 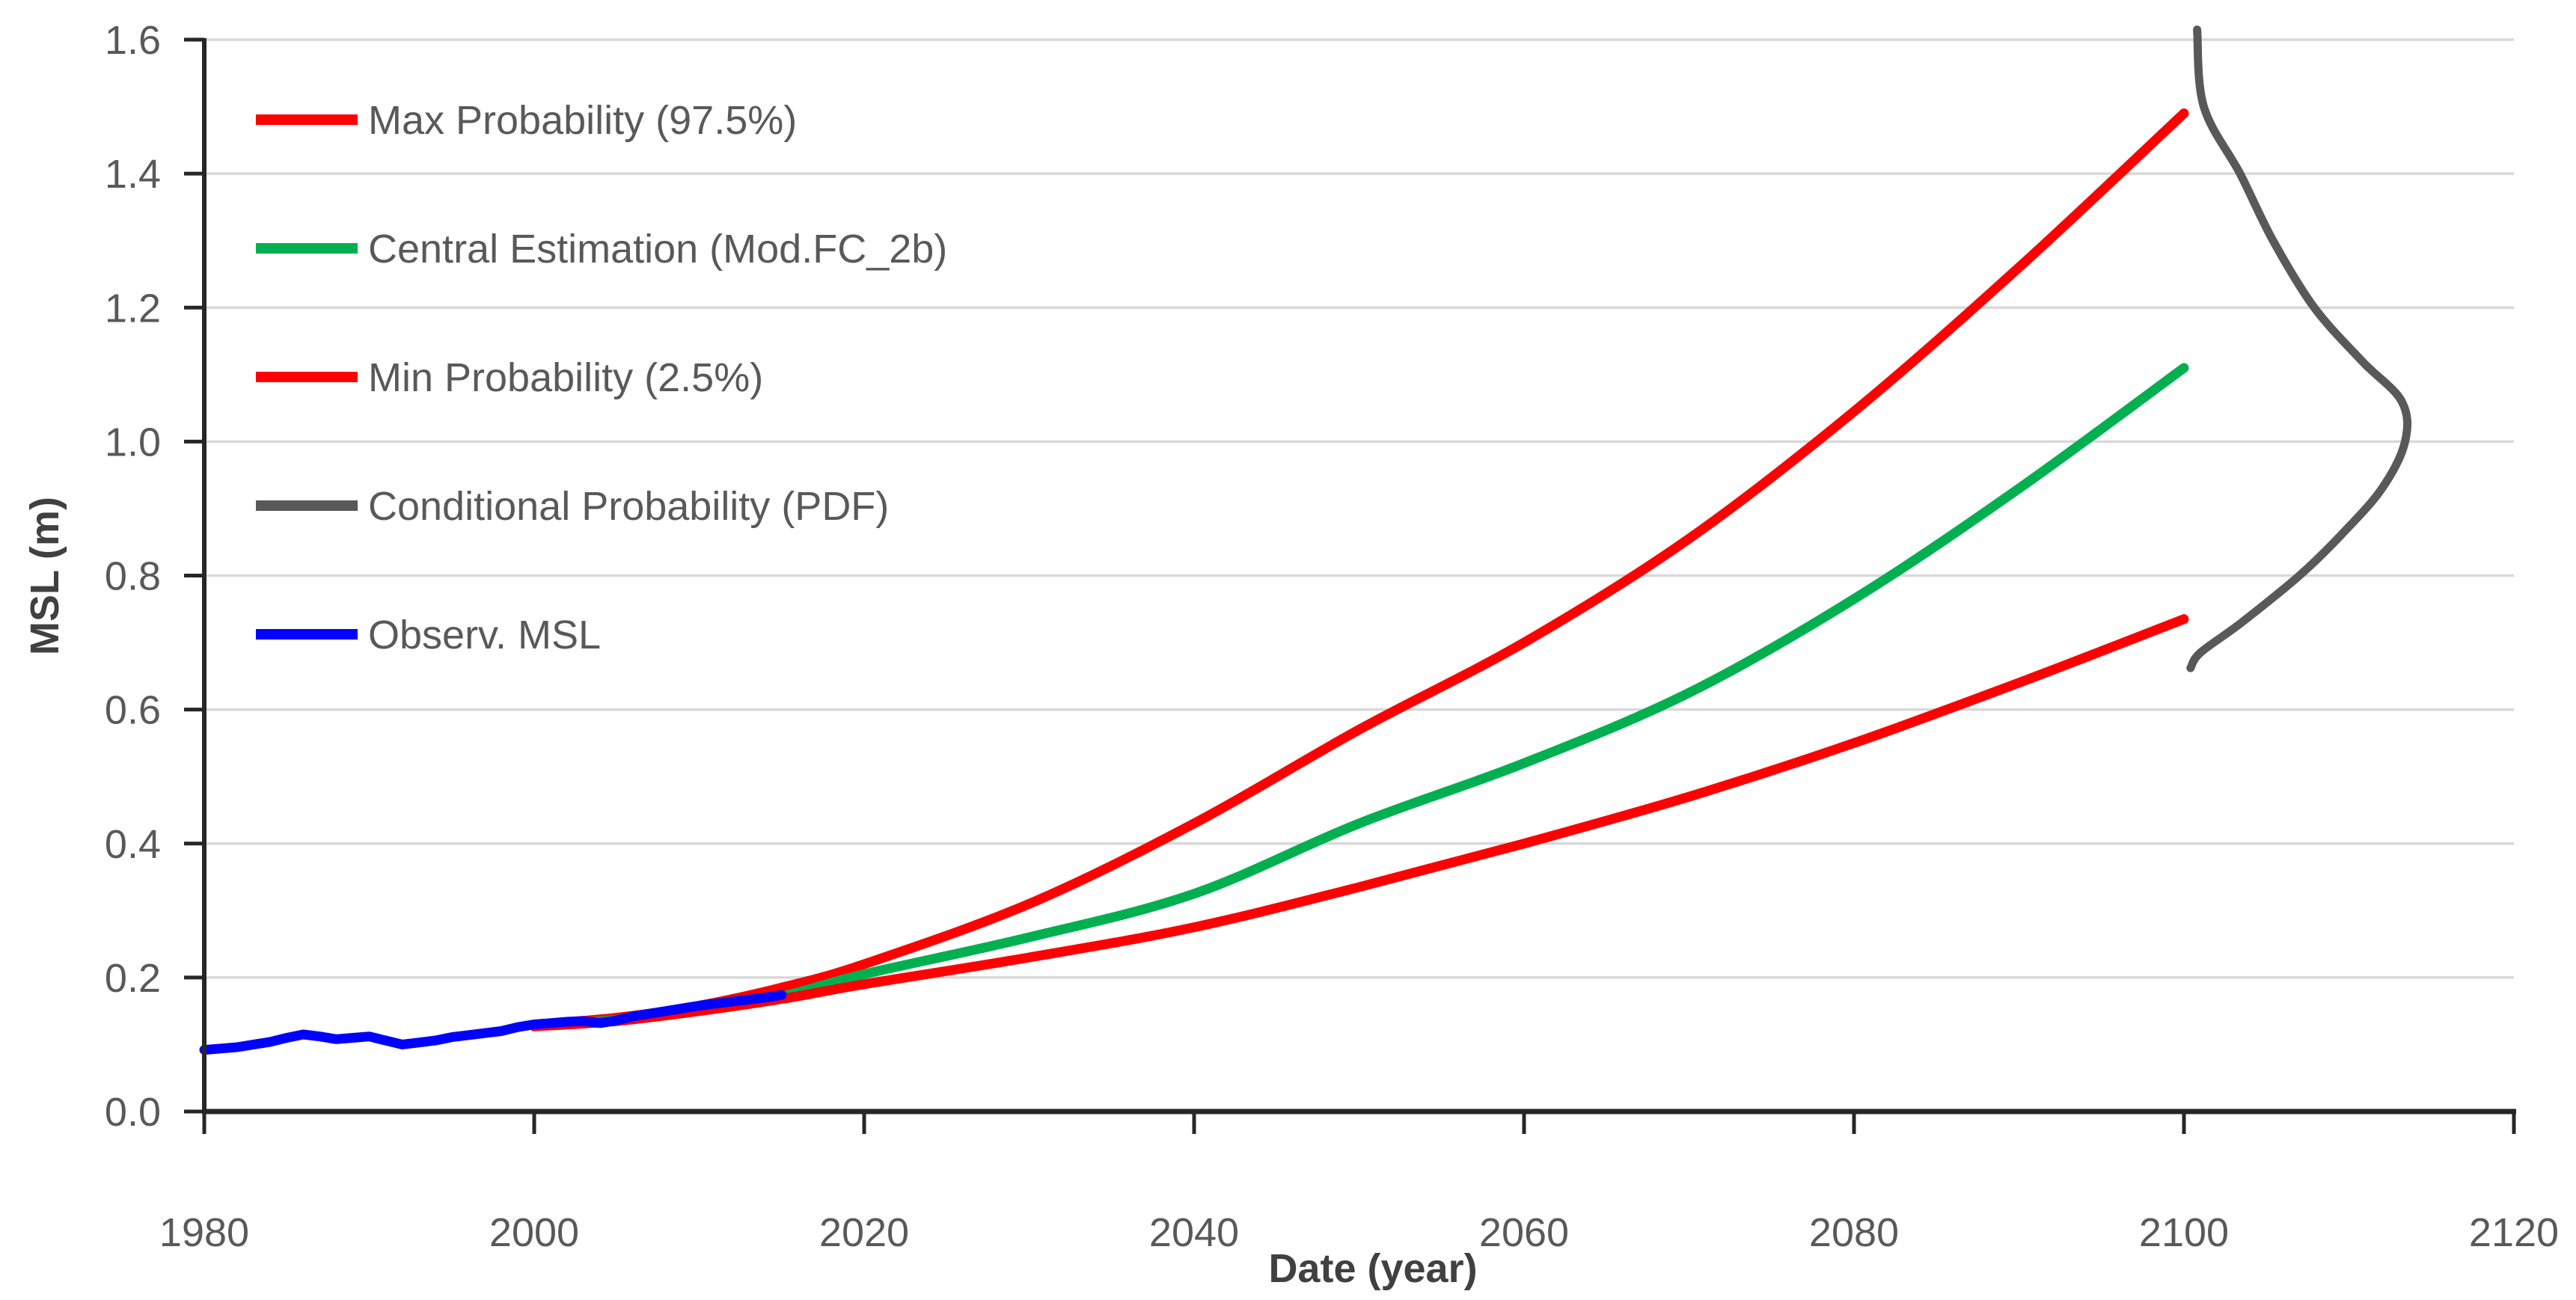 I want to click on legend-label-min-probability-2-5: Min Probability (2.5%), so click(x=566, y=377).